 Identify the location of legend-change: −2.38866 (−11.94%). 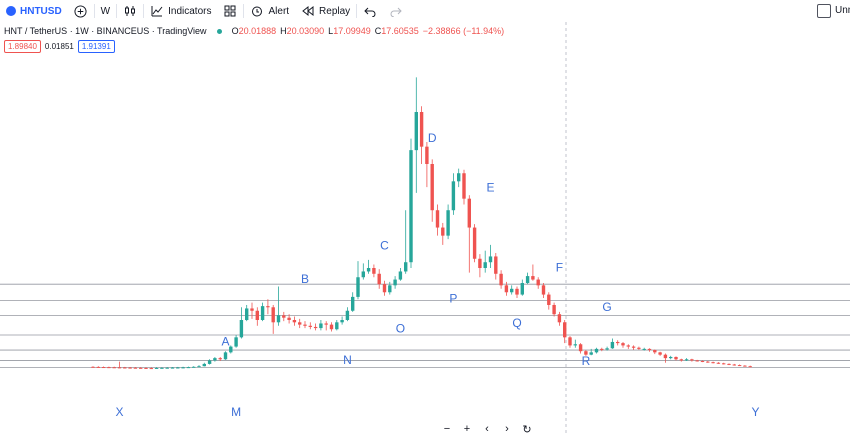
(463, 31).